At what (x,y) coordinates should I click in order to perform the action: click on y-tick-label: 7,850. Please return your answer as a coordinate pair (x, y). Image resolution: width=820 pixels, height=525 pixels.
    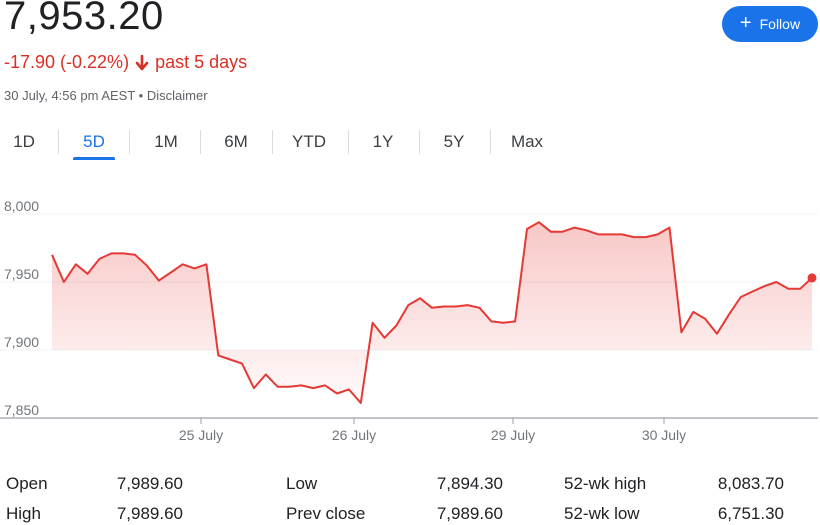
    Looking at the image, I should click on (21, 410).